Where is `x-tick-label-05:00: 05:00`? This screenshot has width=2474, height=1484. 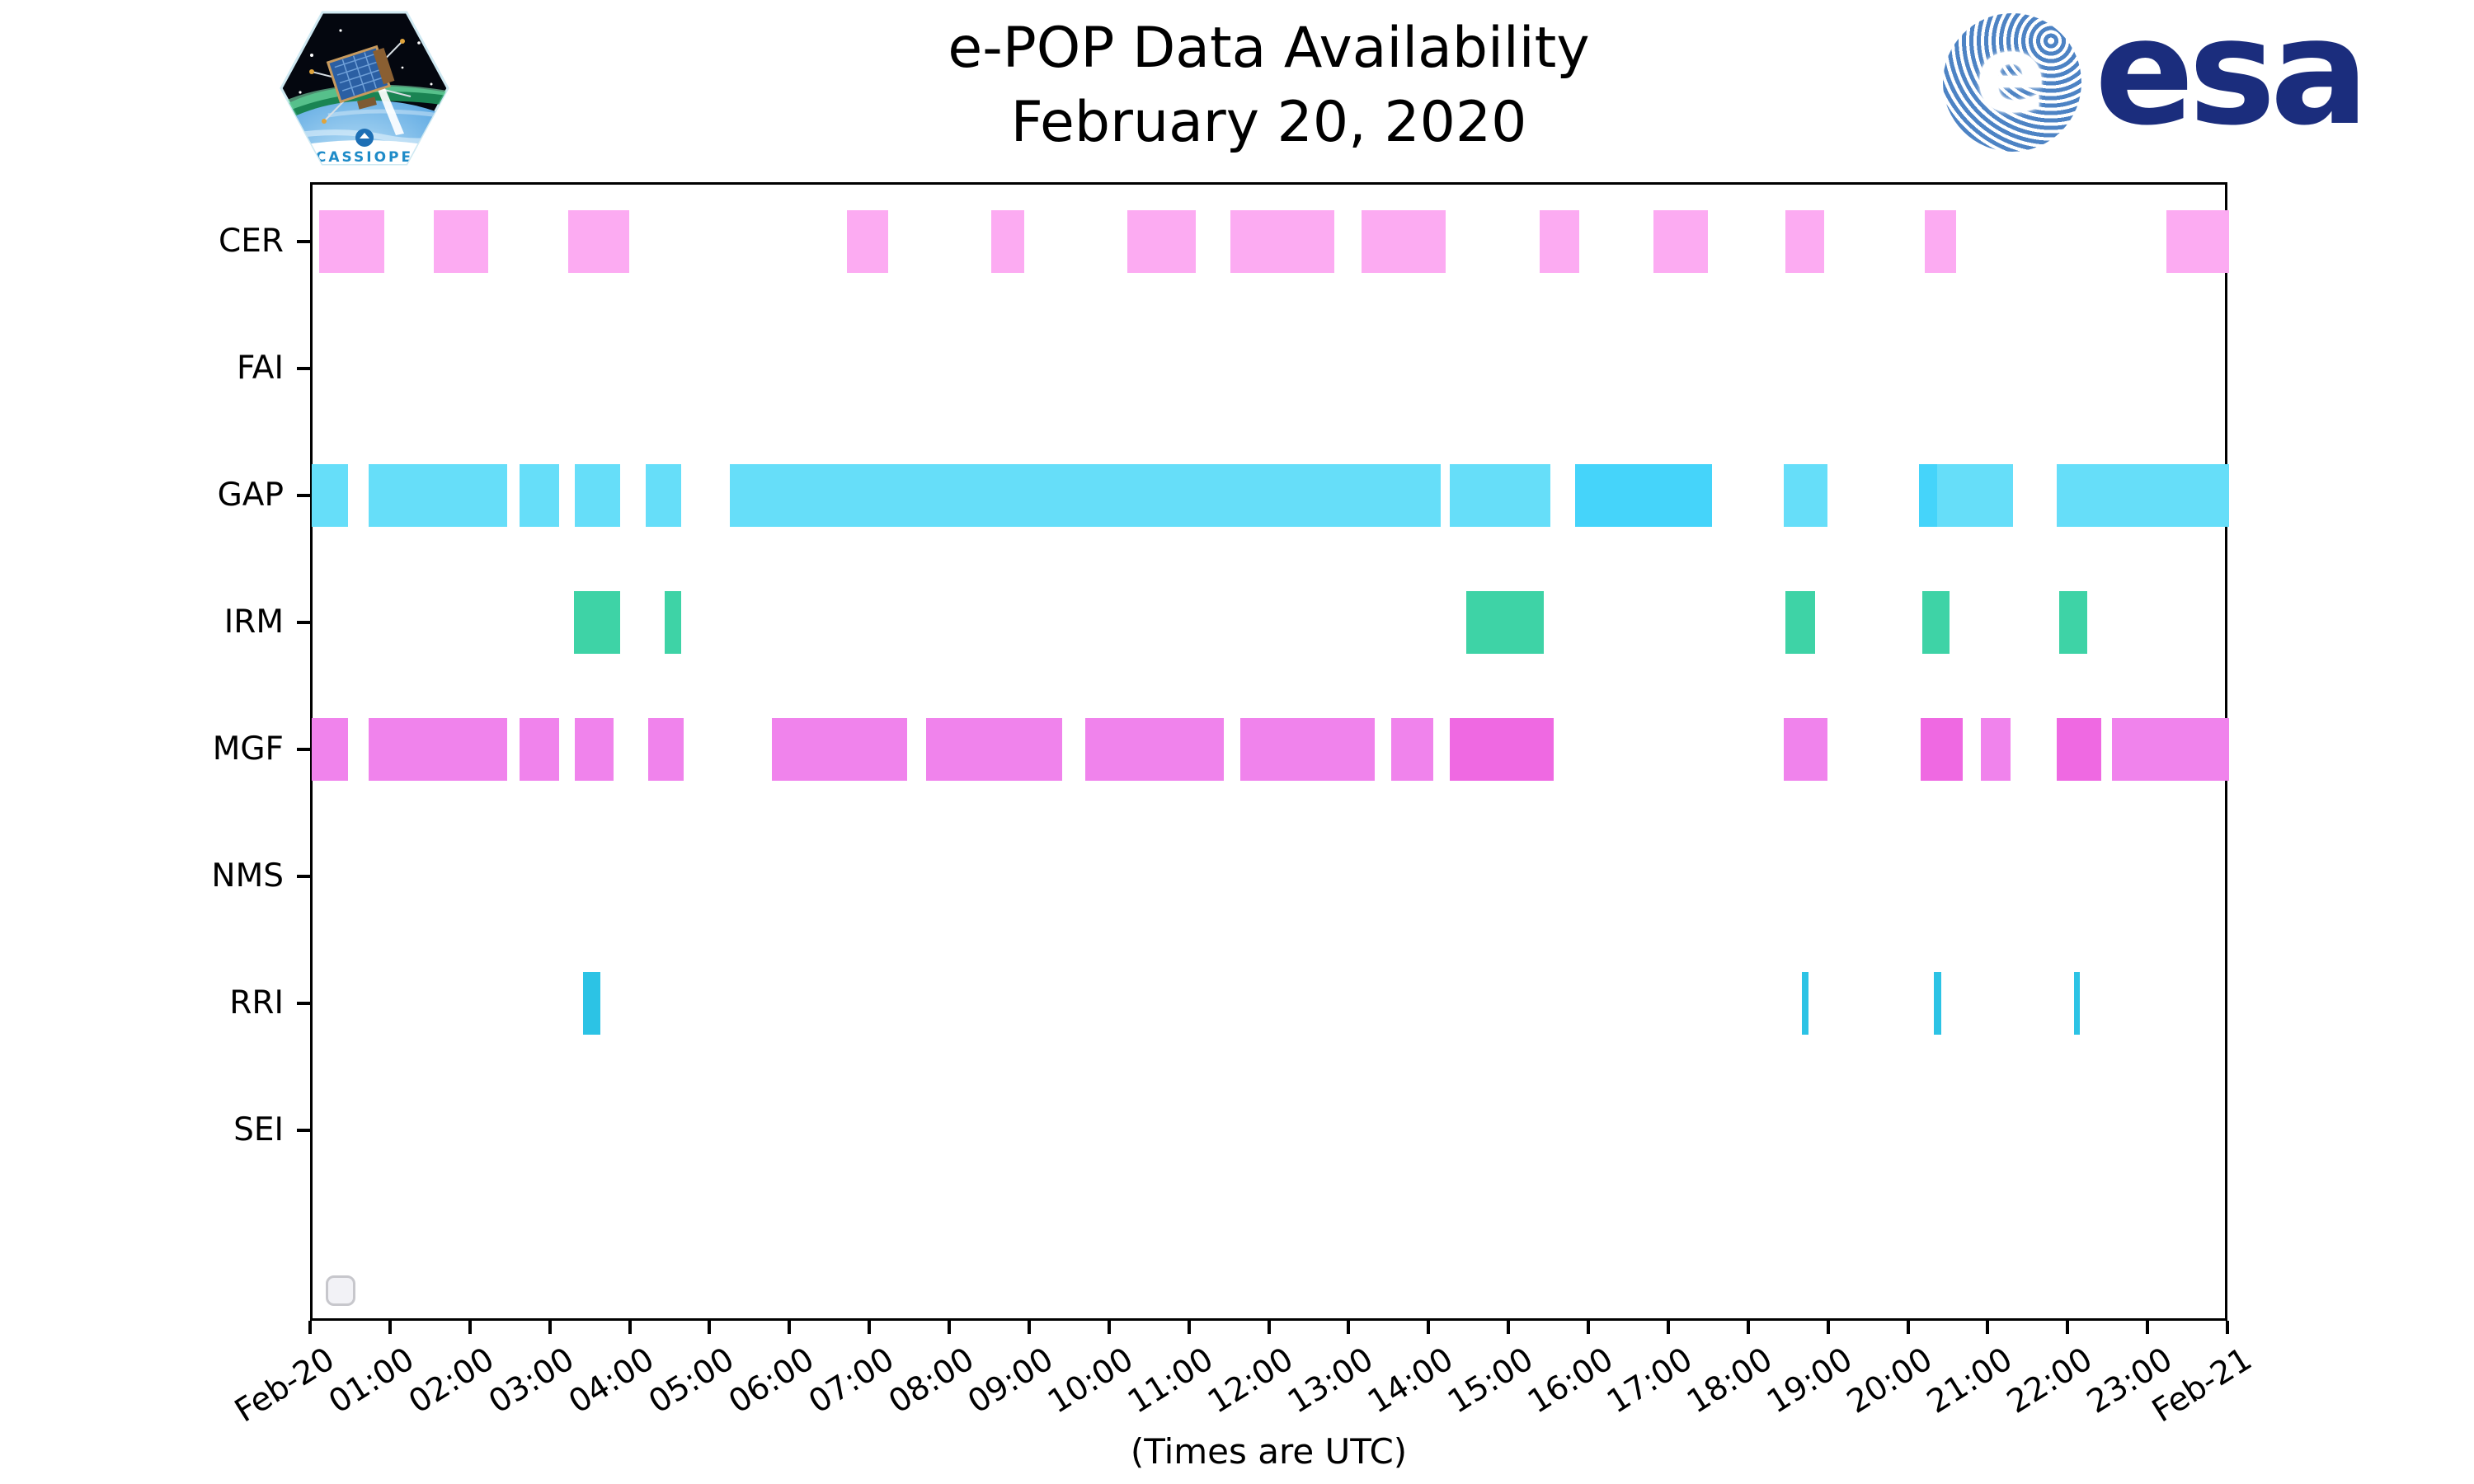 x-tick-label-05:00: 05:00 is located at coordinates (691, 1381).